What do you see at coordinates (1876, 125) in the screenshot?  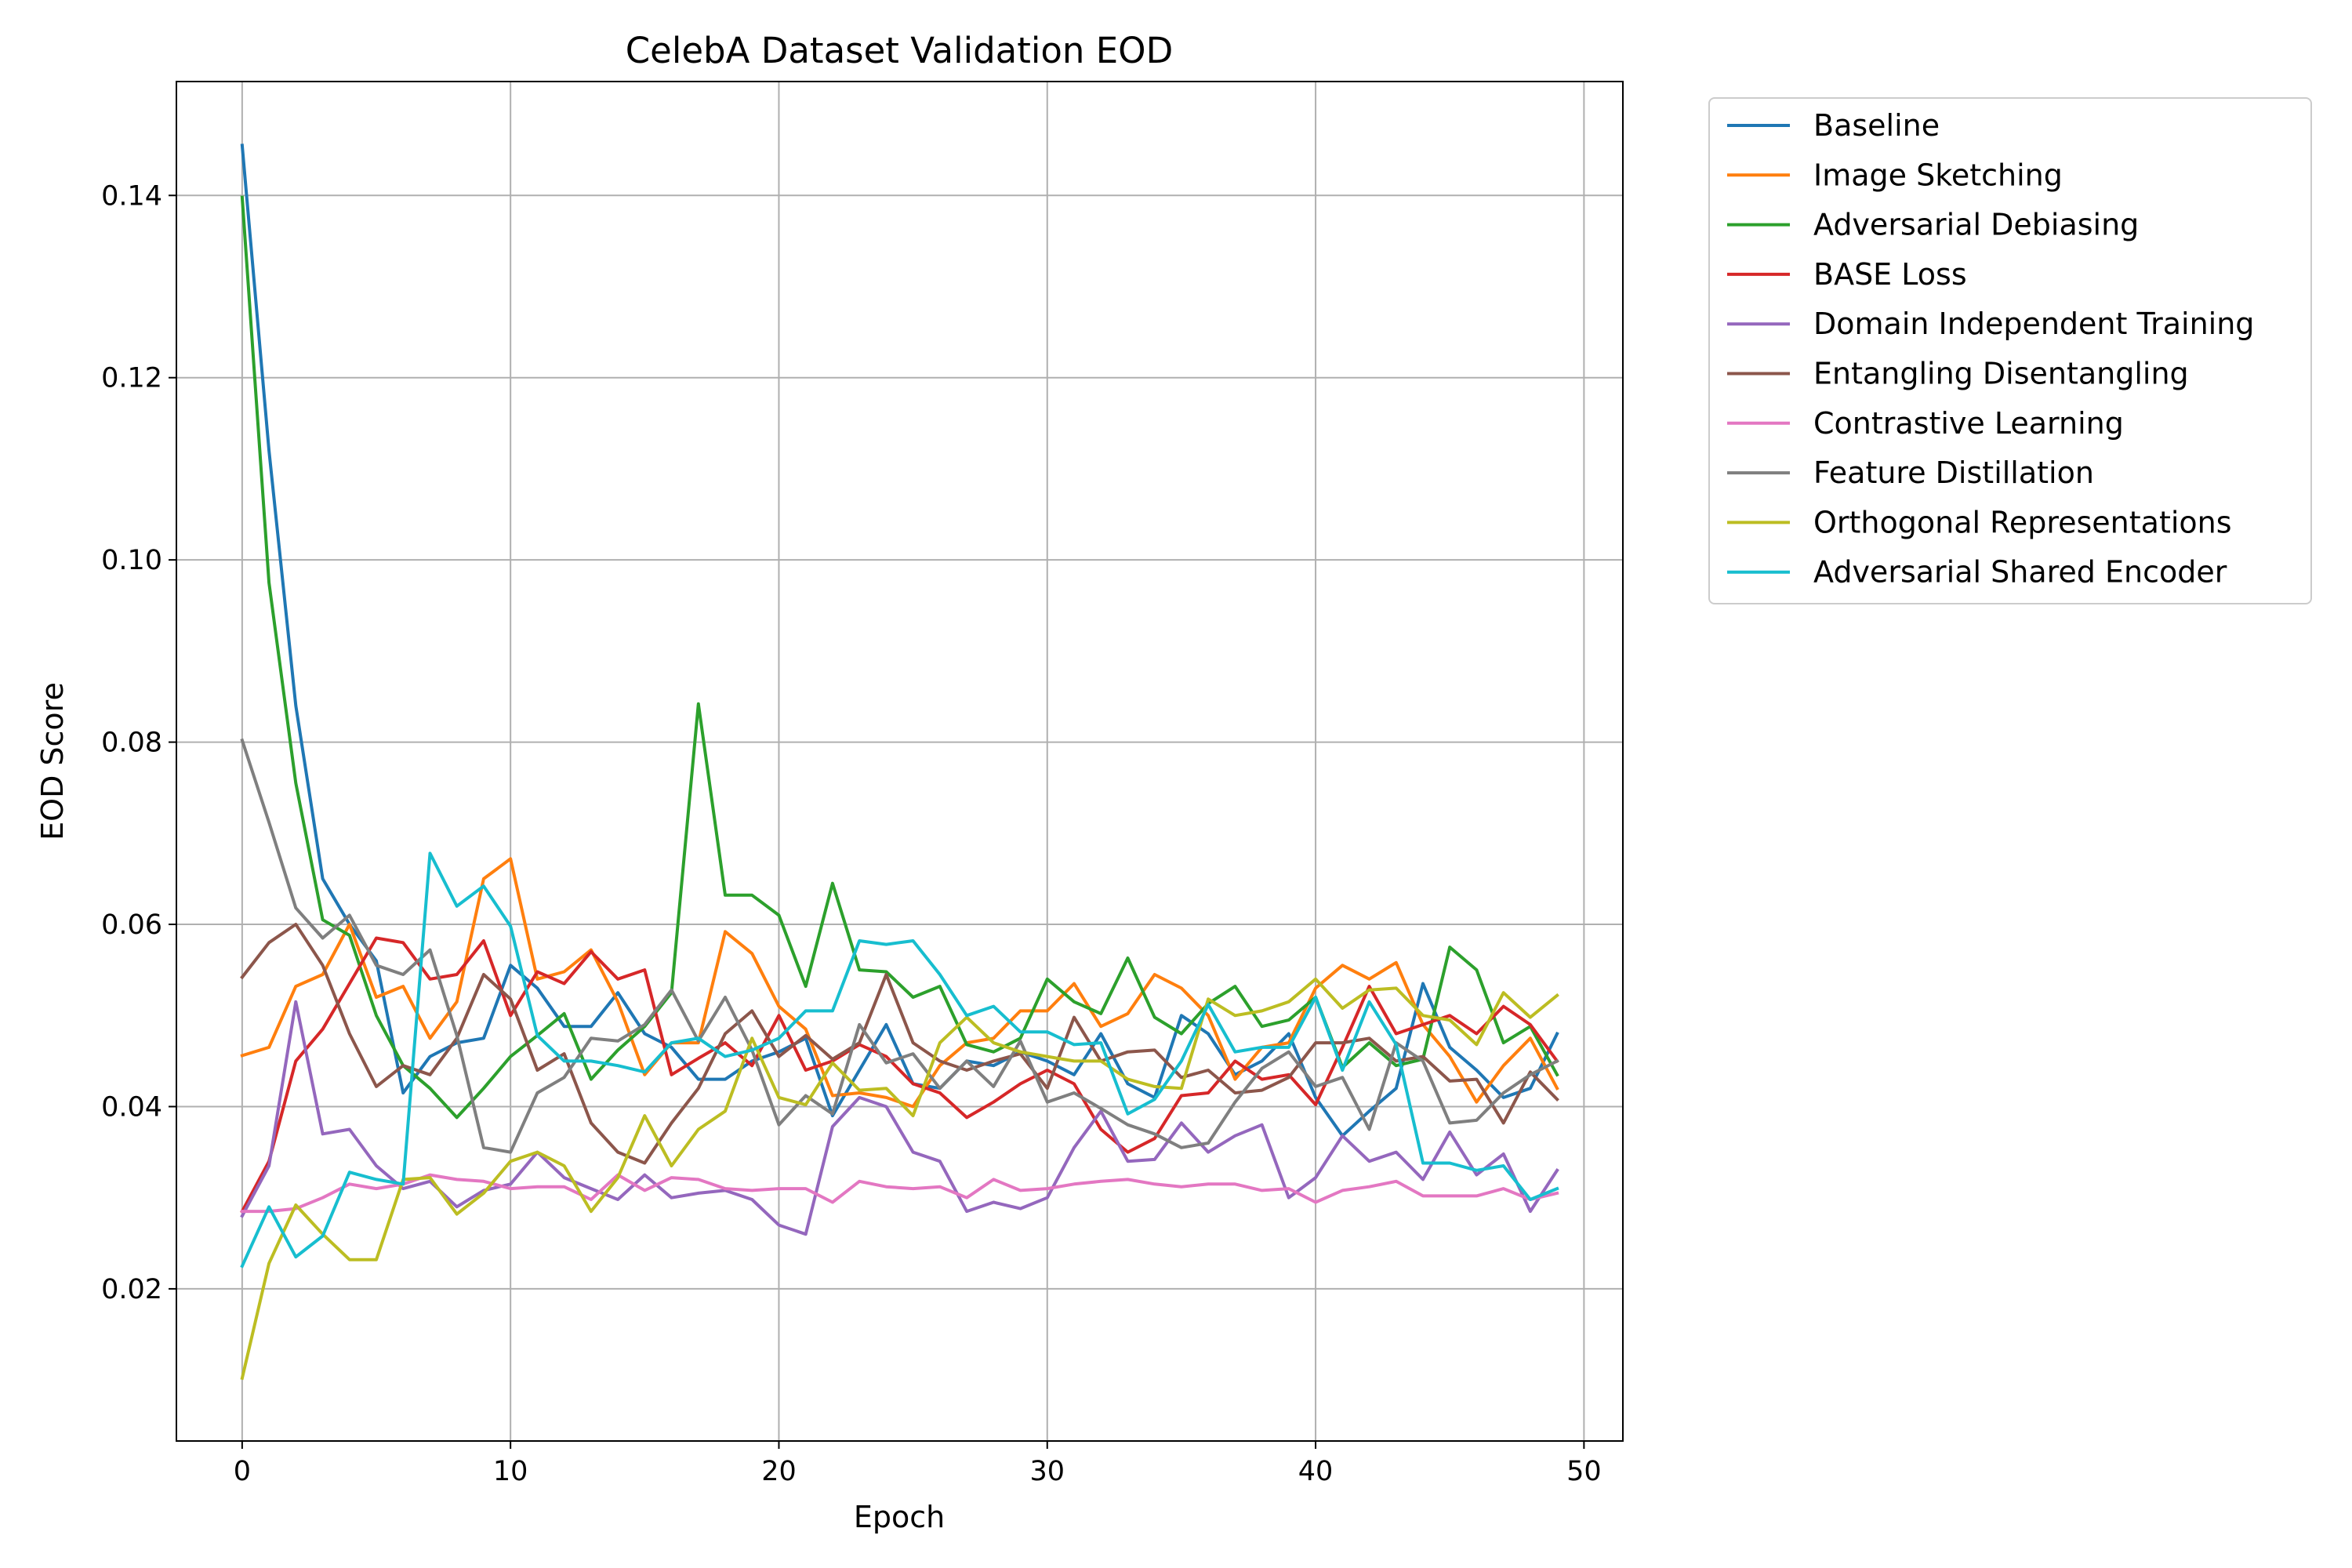 I see `legend-label-baseline: Baseline` at bounding box center [1876, 125].